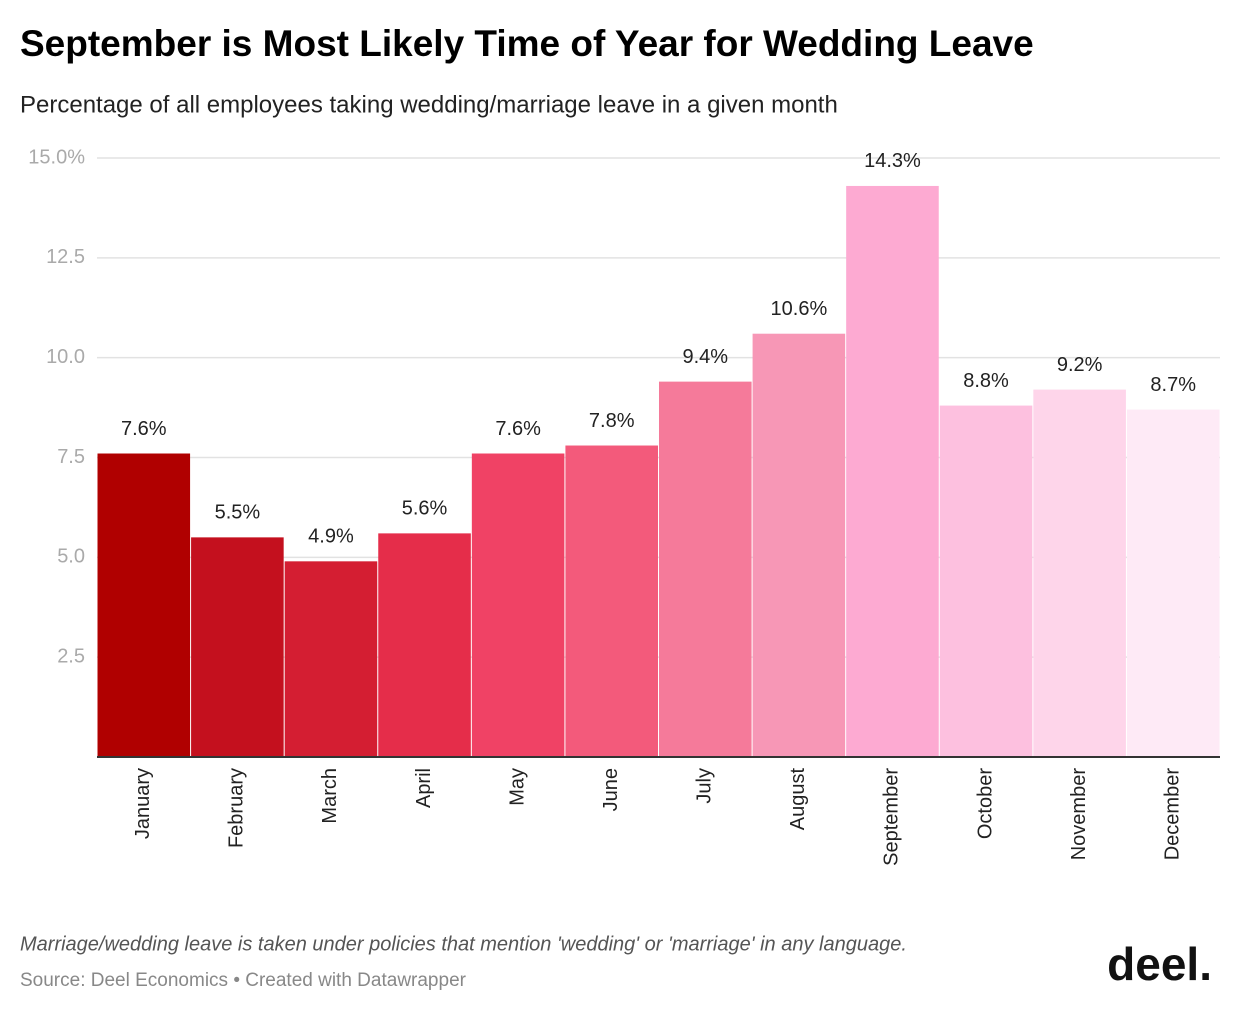 The image size is (1240, 1016). Describe the element at coordinates (71, 557) in the screenshot. I see `y-tick-label: 5.0` at that location.